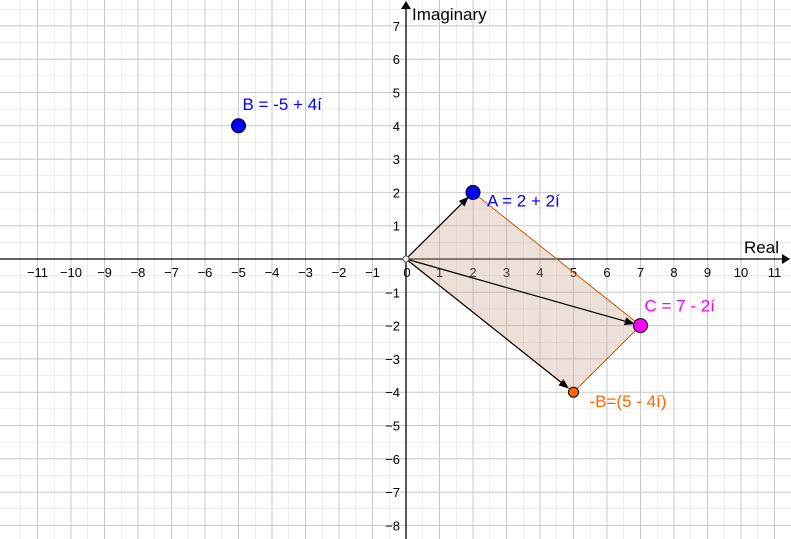  Describe the element at coordinates (392, 492) in the screenshot. I see `y-tick-label: −7` at that location.